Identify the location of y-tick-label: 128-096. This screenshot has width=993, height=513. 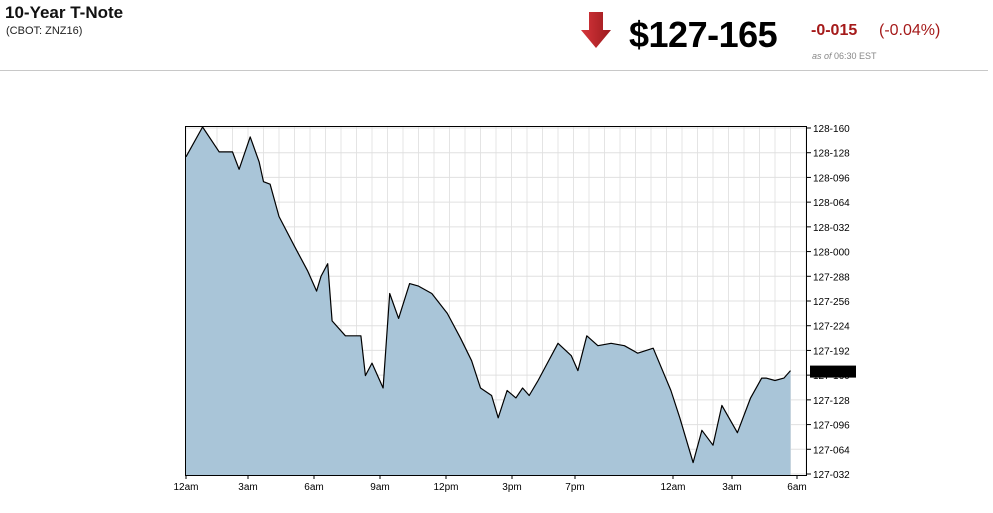
(831, 178).